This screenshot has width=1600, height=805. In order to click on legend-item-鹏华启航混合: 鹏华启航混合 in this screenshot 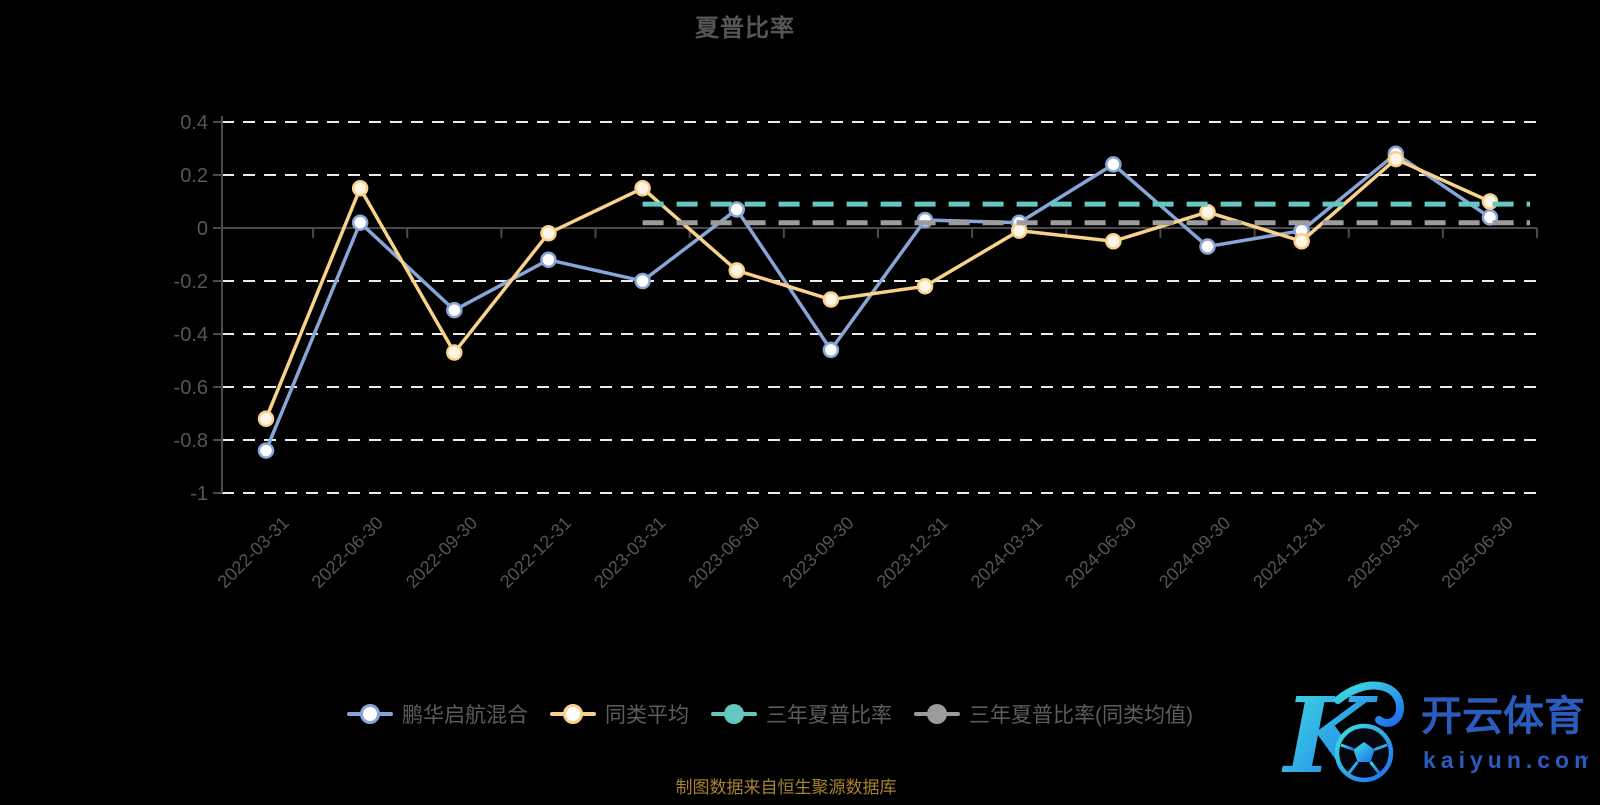, I will do `click(437, 714)`.